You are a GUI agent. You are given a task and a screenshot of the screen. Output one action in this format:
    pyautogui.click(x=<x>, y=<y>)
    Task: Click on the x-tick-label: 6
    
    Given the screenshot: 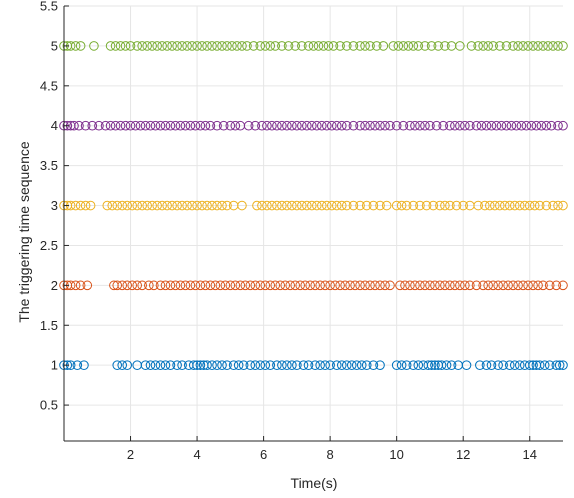 What is the action you would take?
    pyautogui.click(x=263, y=454)
    